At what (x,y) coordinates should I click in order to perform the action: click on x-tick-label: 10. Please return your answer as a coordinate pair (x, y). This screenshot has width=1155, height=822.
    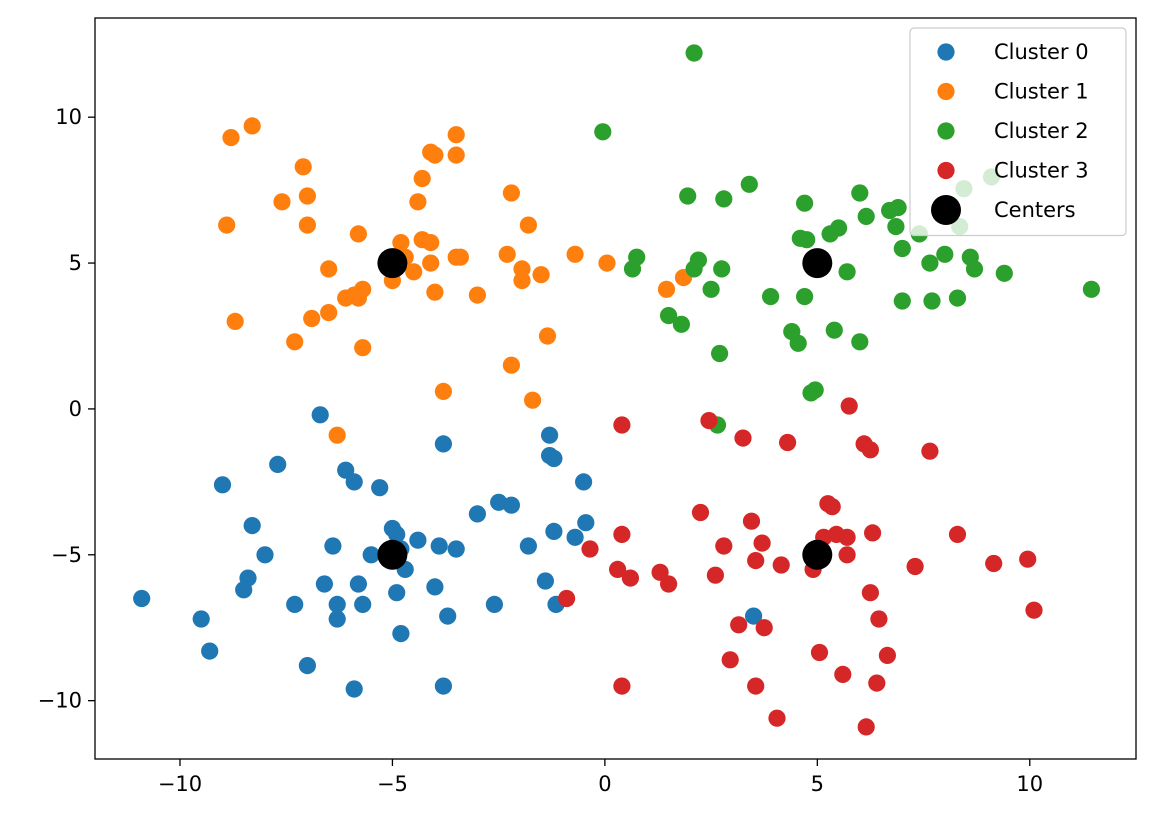
    Looking at the image, I should click on (1029, 784).